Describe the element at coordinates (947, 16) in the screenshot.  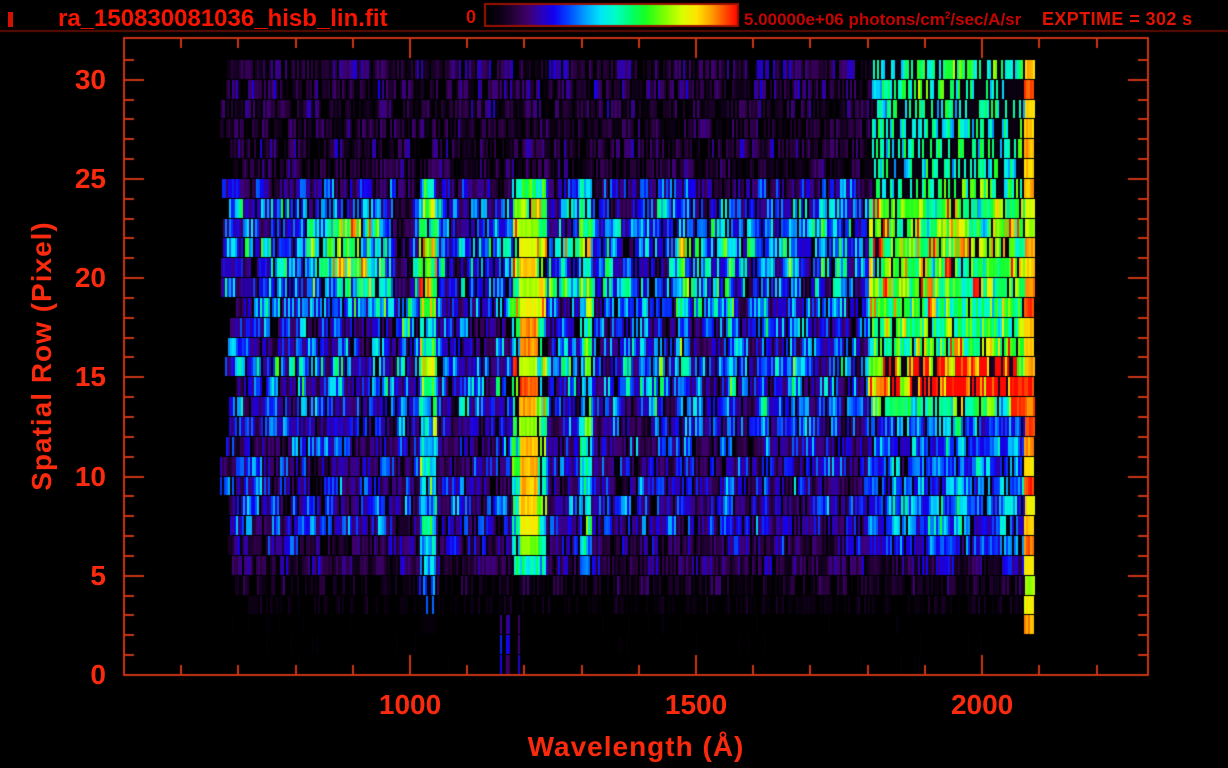
I see `colorbar-unit-superscript: 2` at that location.